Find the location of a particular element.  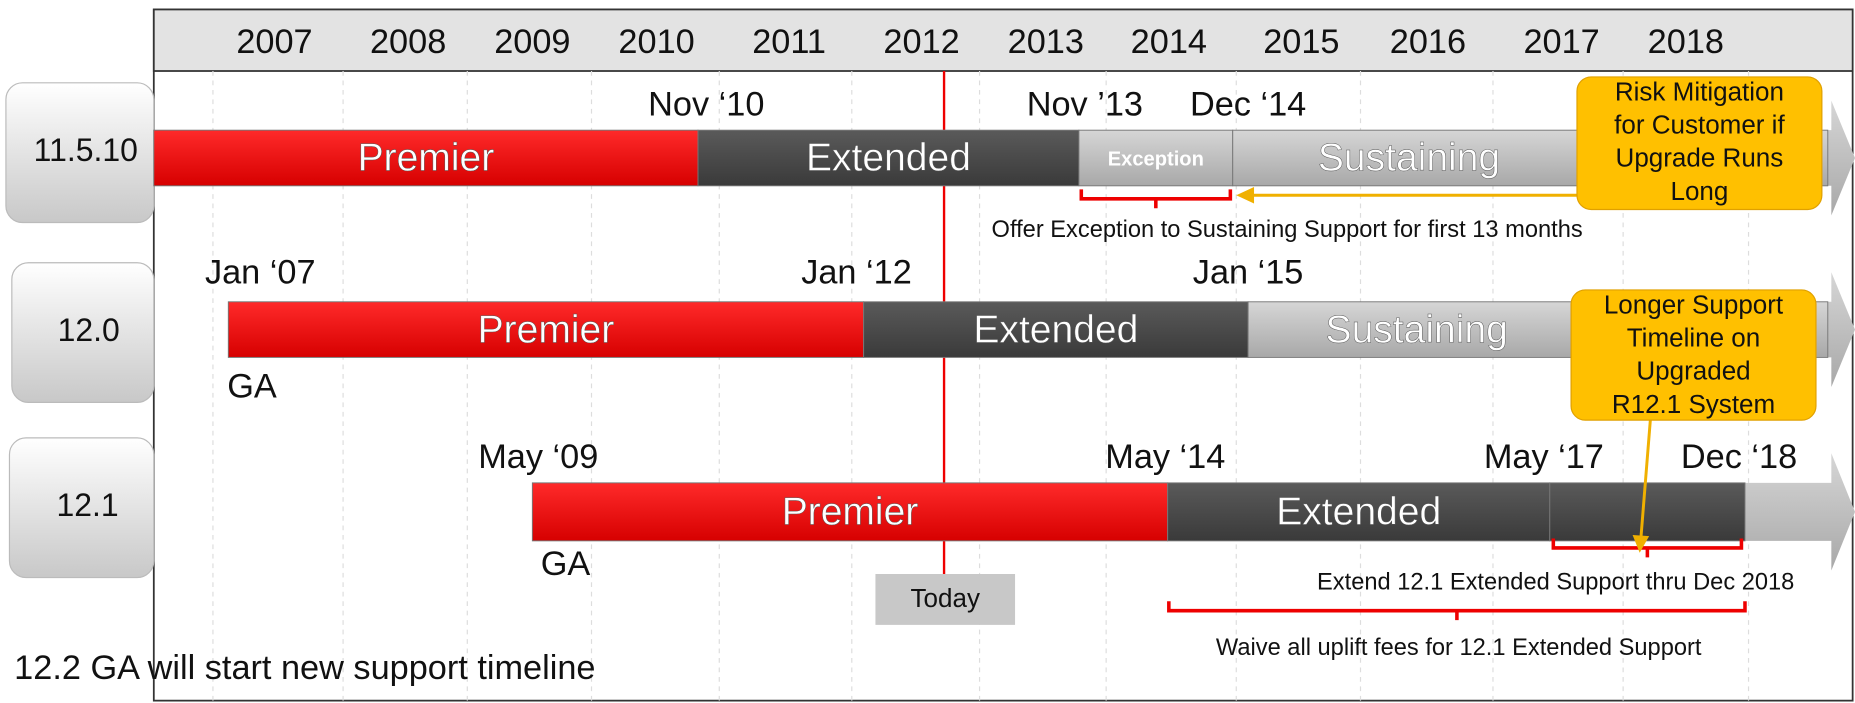

year-label: 2009 is located at coordinates (532, 42).